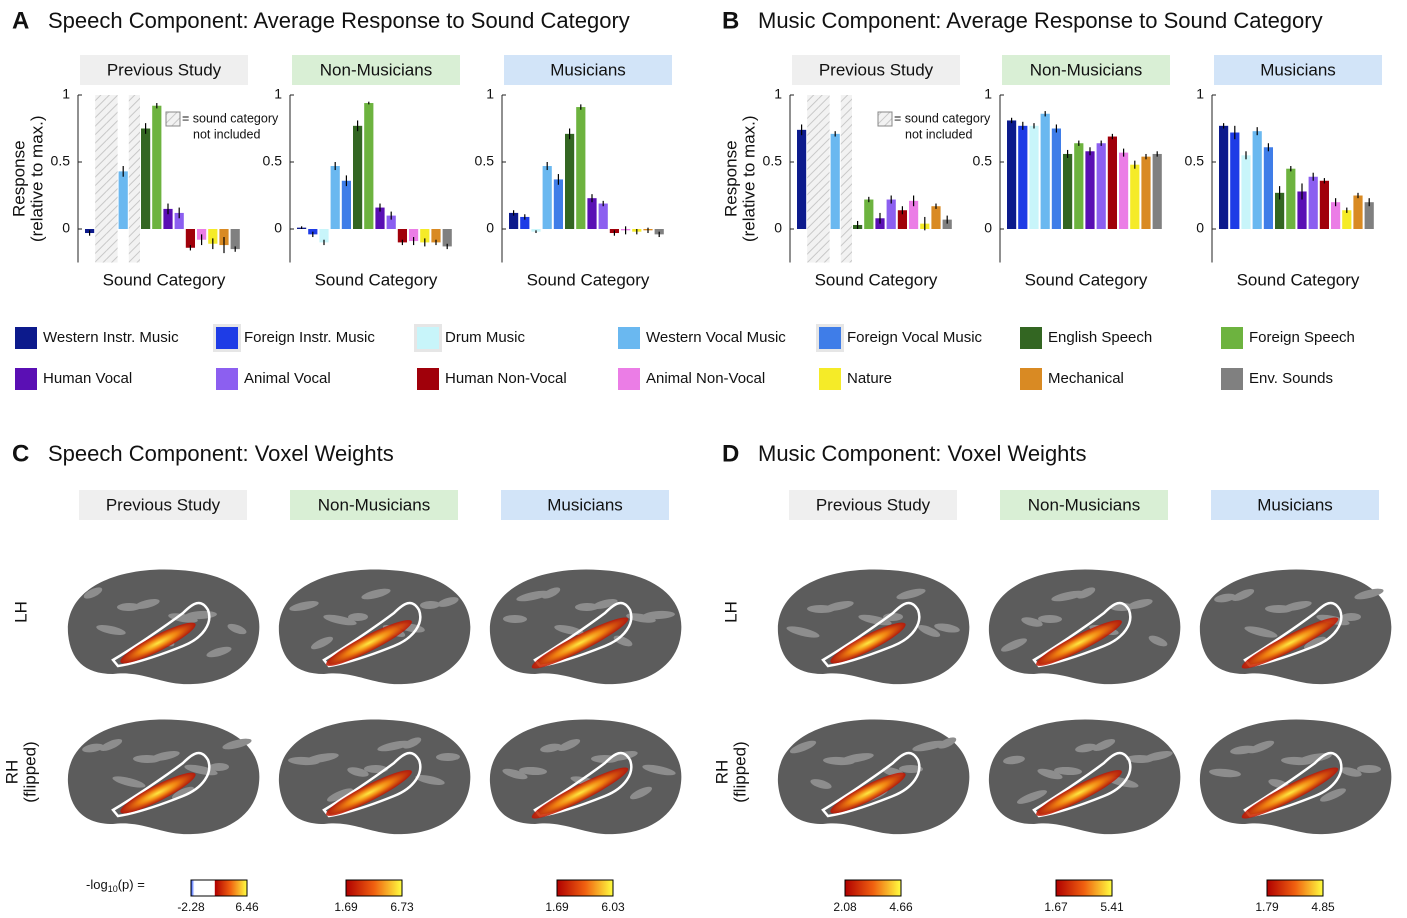 The height and width of the screenshot is (918, 1407). What do you see at coordinates (20, 20) in the screenshot?
I see `panel-letter: A` at bounding box center [20, 20].